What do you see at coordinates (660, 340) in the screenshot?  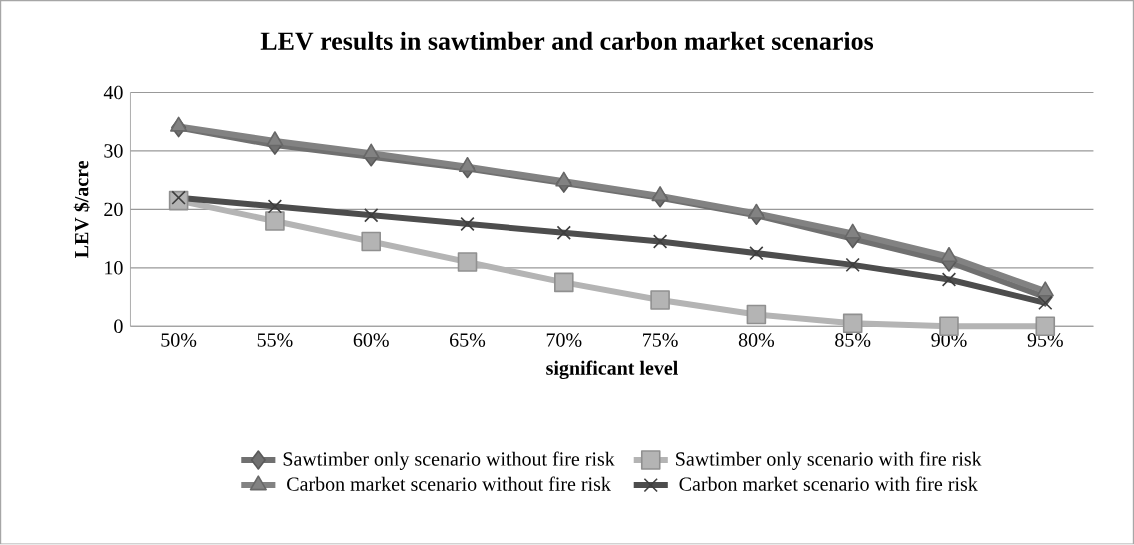 I see `x-tick-label: 75%` at bounding box center [660, 340].